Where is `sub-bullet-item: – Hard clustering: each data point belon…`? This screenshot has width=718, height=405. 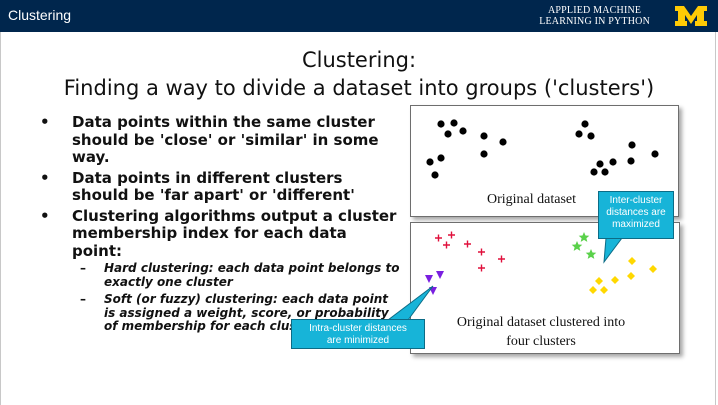 sub-bullet-item: – Hard clustering: each data point belon… is located at coordinates (236, 275).